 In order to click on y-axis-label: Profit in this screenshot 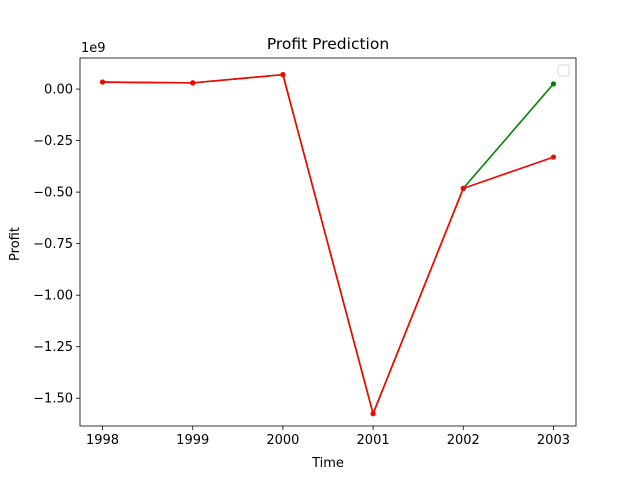, I will do `click(15, 244)`.